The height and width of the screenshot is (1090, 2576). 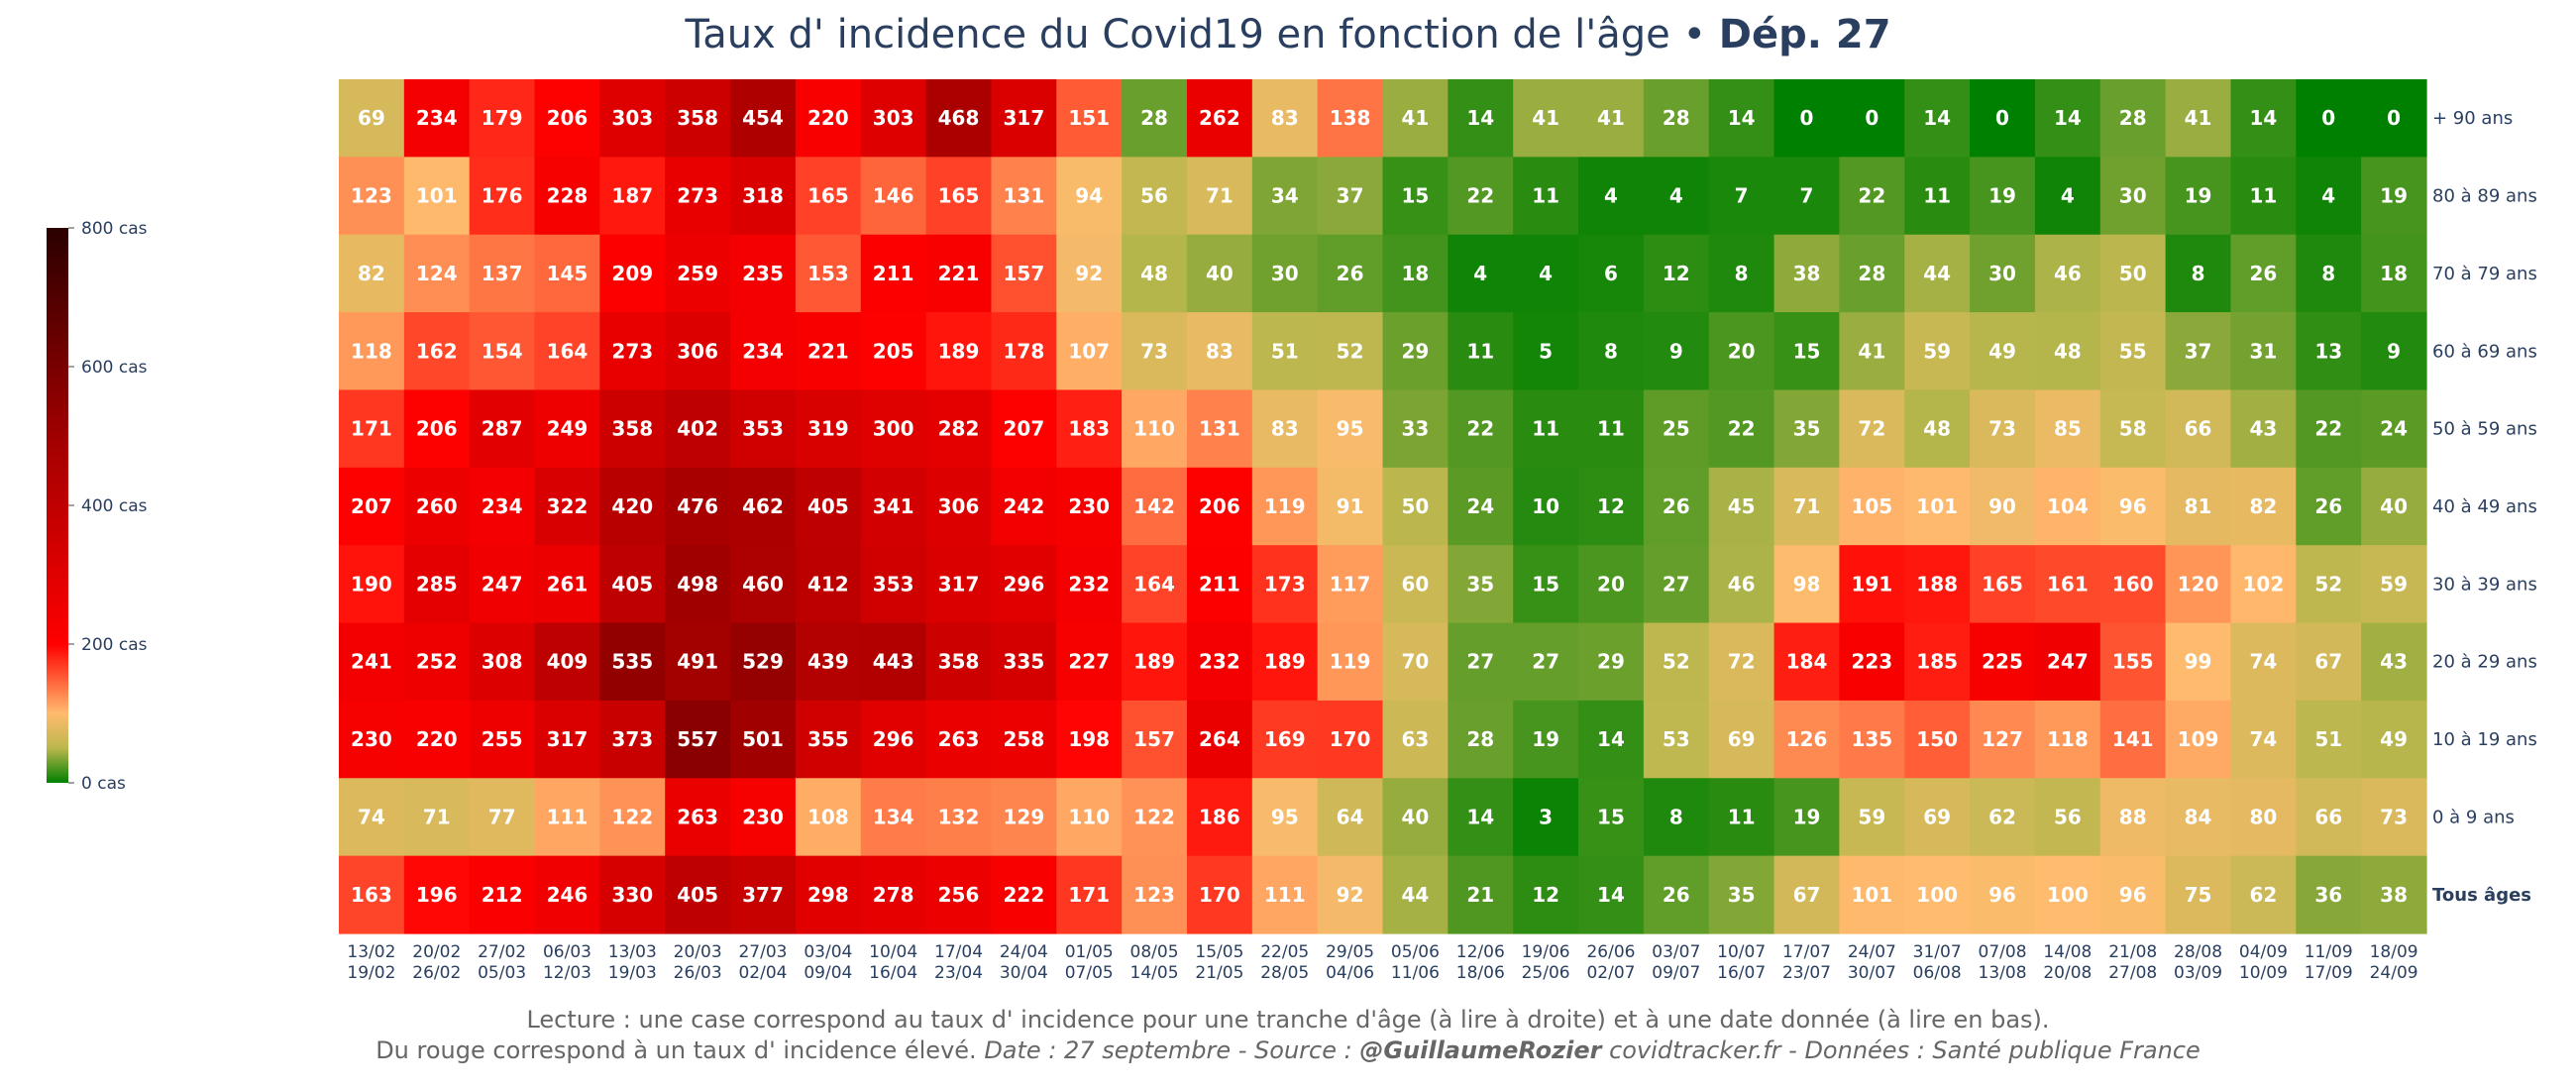 What do you see at coordinates (893, 895) in the screenshot?
I see `cell-value-label: 278` at bounding box center [893, 895].